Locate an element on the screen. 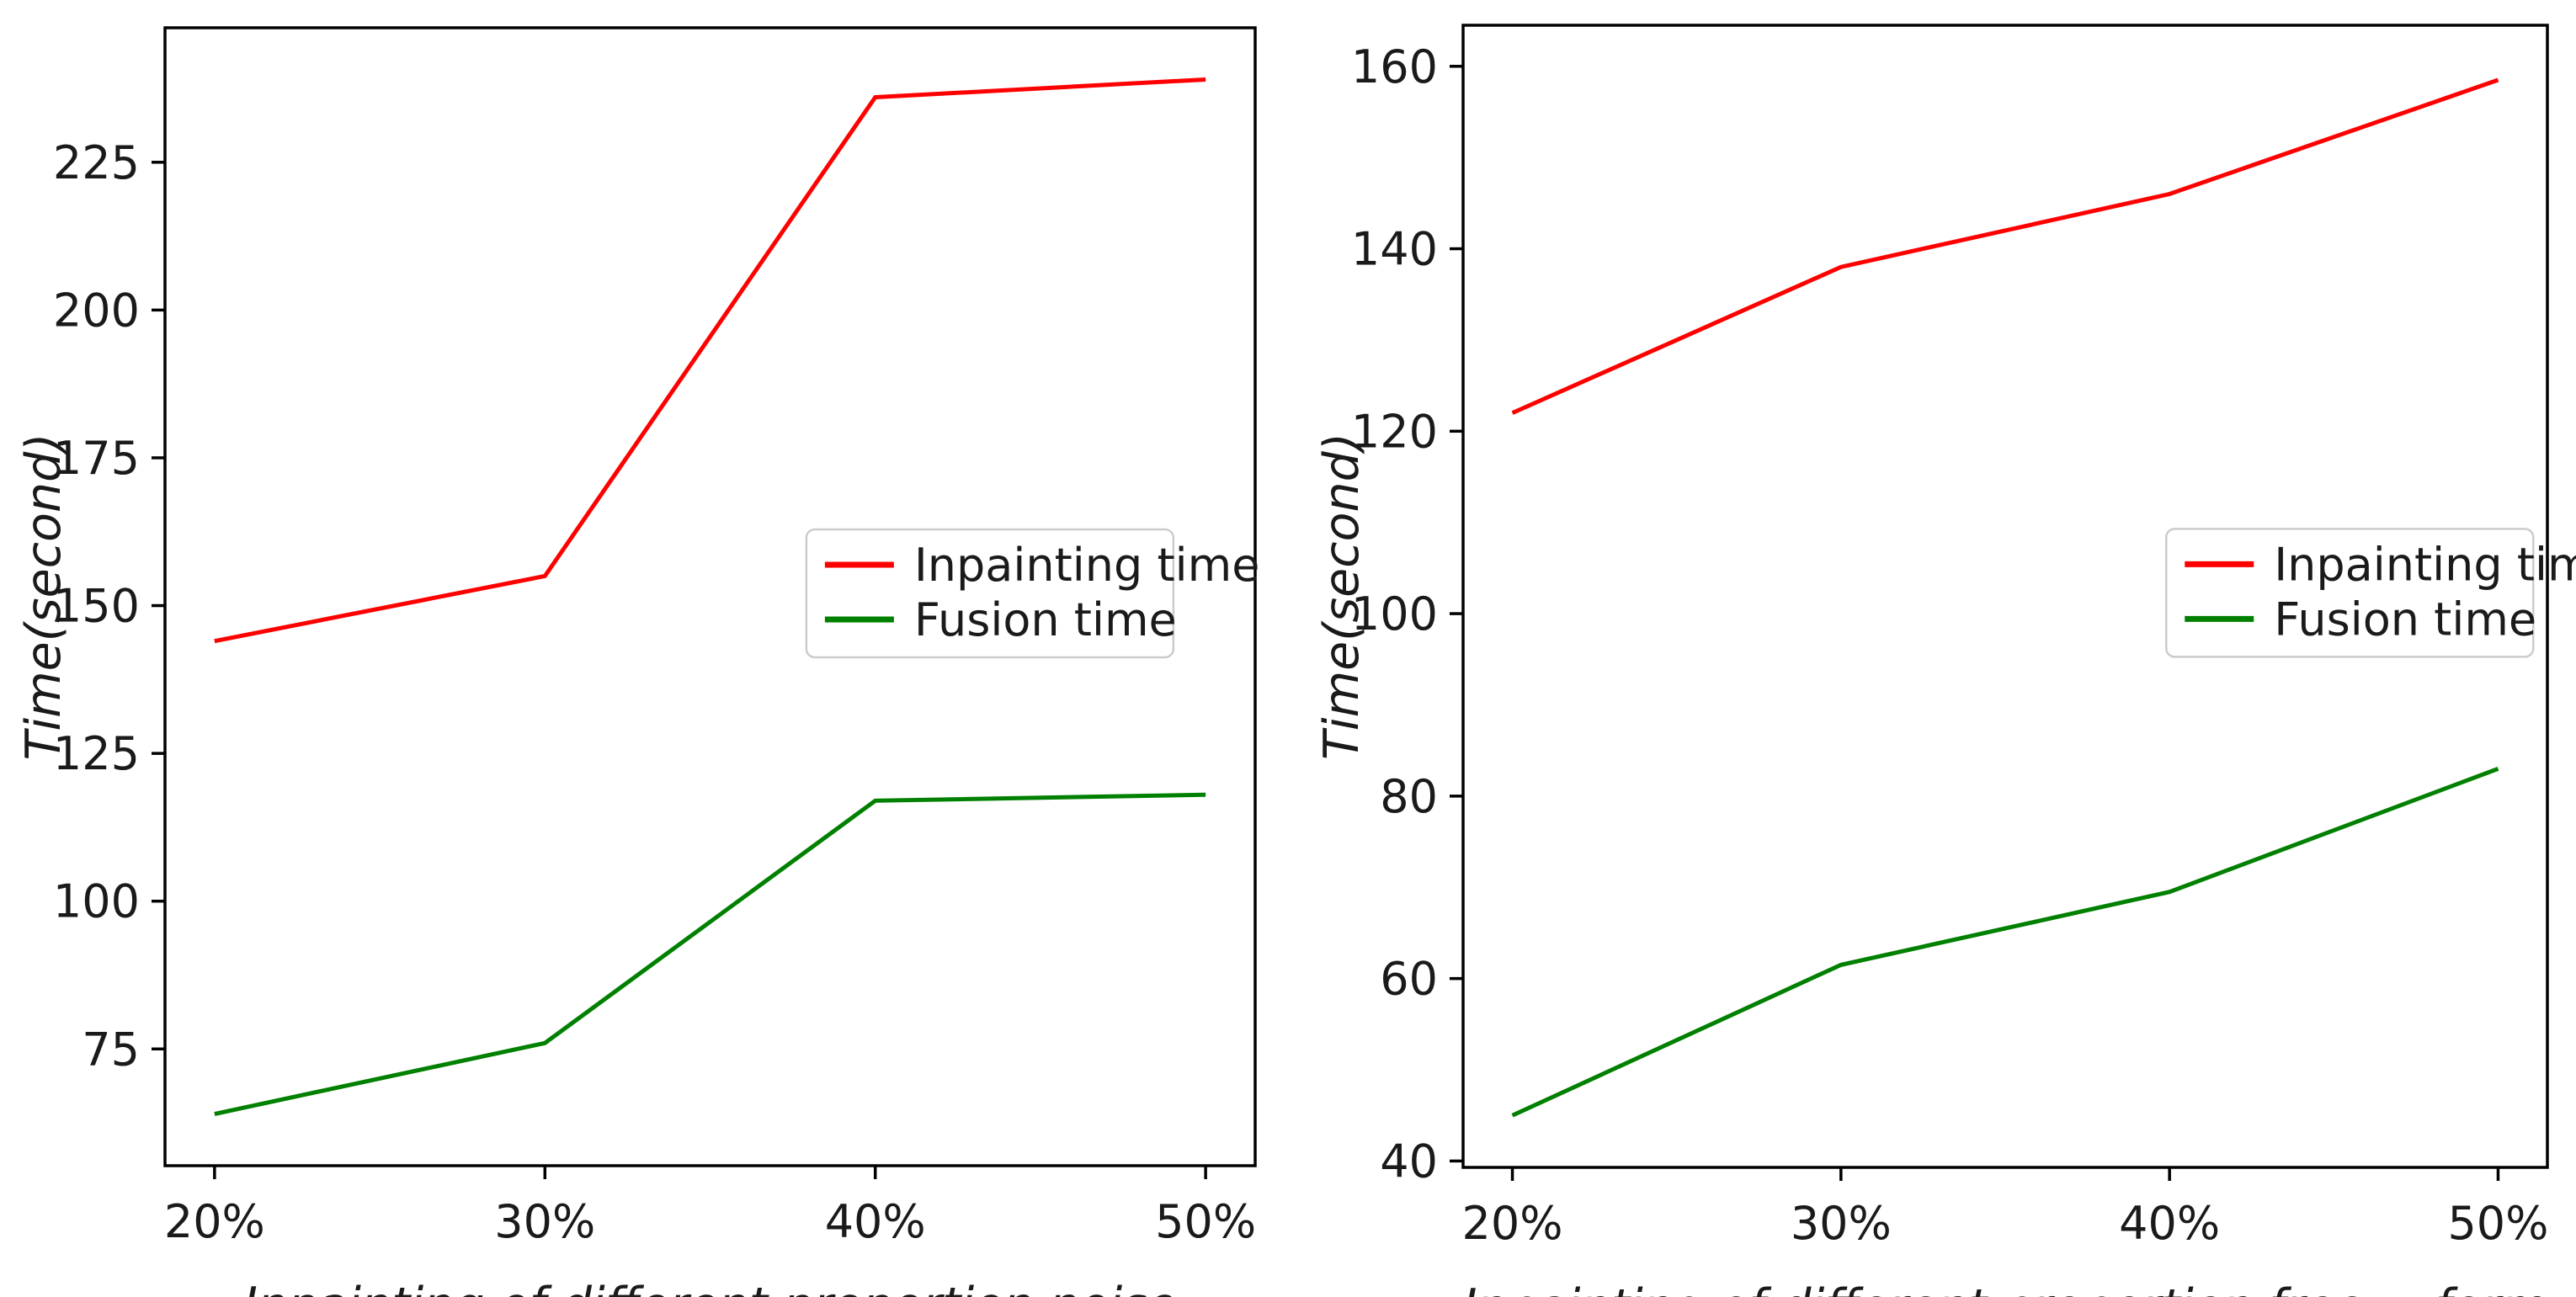  y-tick-label: 160 is located at coordinates (1395, 66).